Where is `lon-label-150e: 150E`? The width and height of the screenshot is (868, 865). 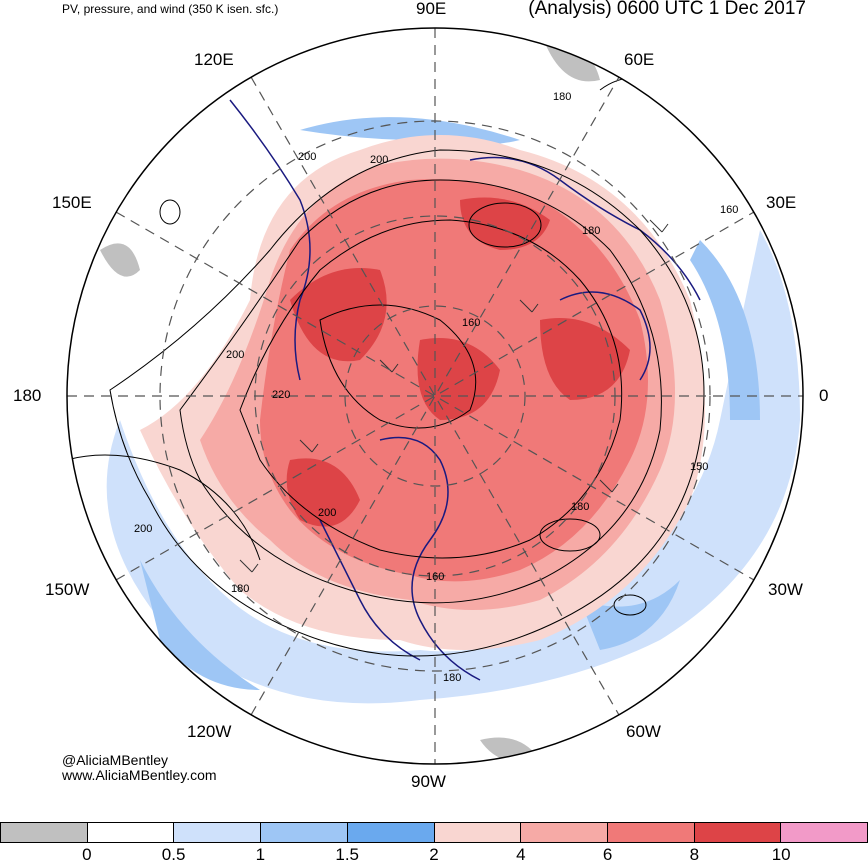 lon-label-150e: 150E is located at coordinates (72, 202).